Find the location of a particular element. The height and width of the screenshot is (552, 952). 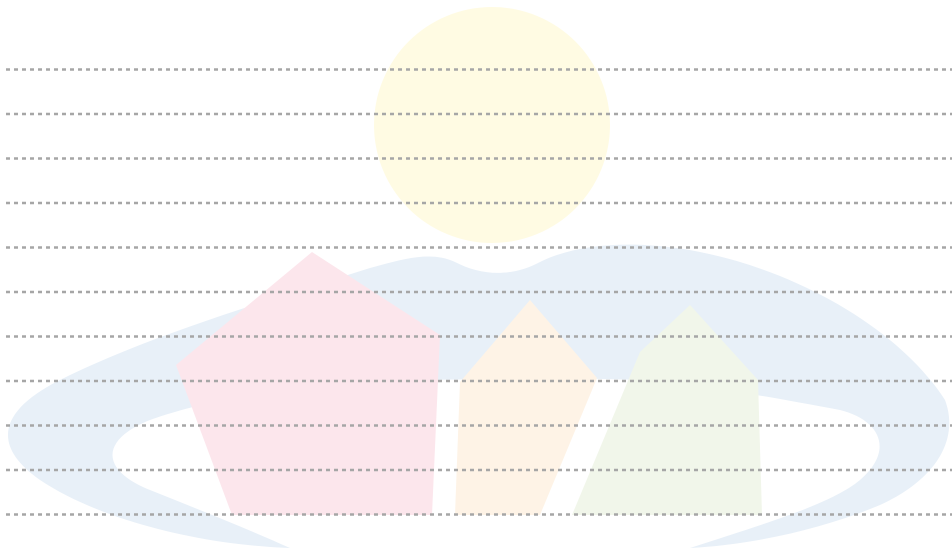

red-house-shape is located at coordinates (308, 383).